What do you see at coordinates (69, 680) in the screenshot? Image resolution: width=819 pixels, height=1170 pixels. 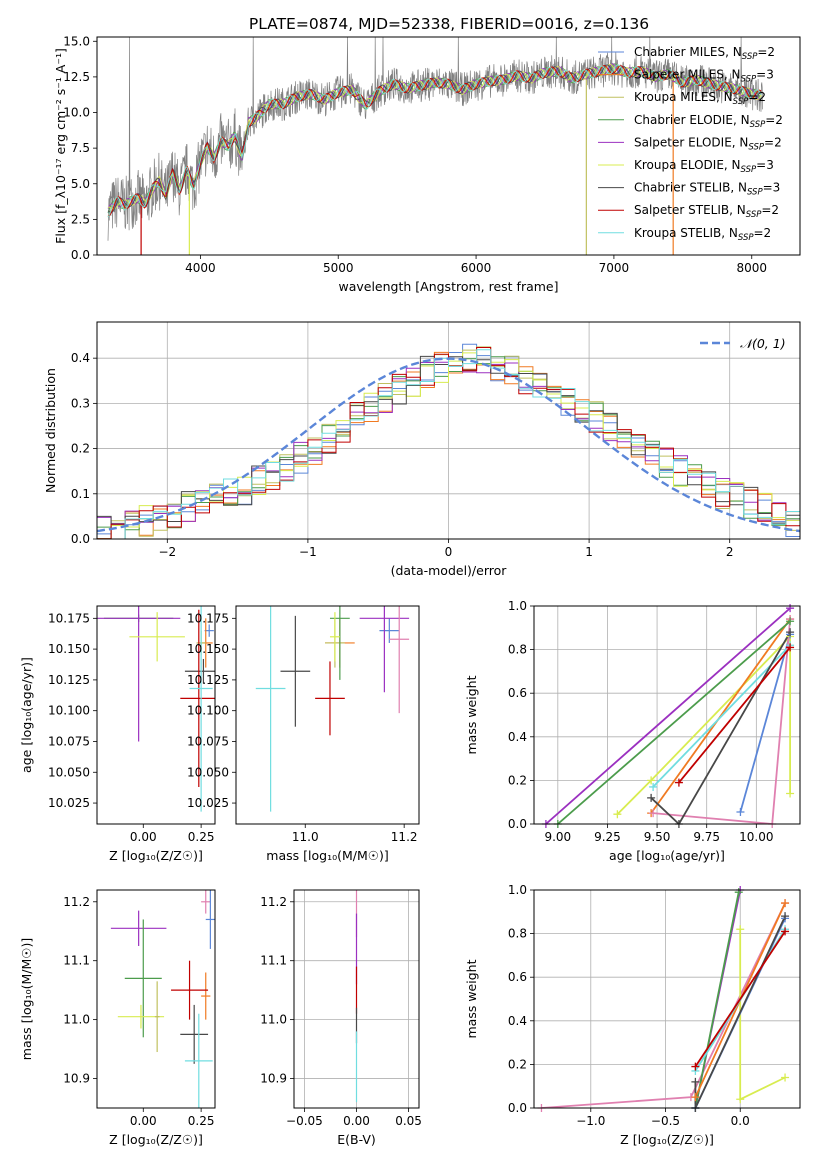 I see `y-tick-label: 10.125` at bounding box center [69, 680].